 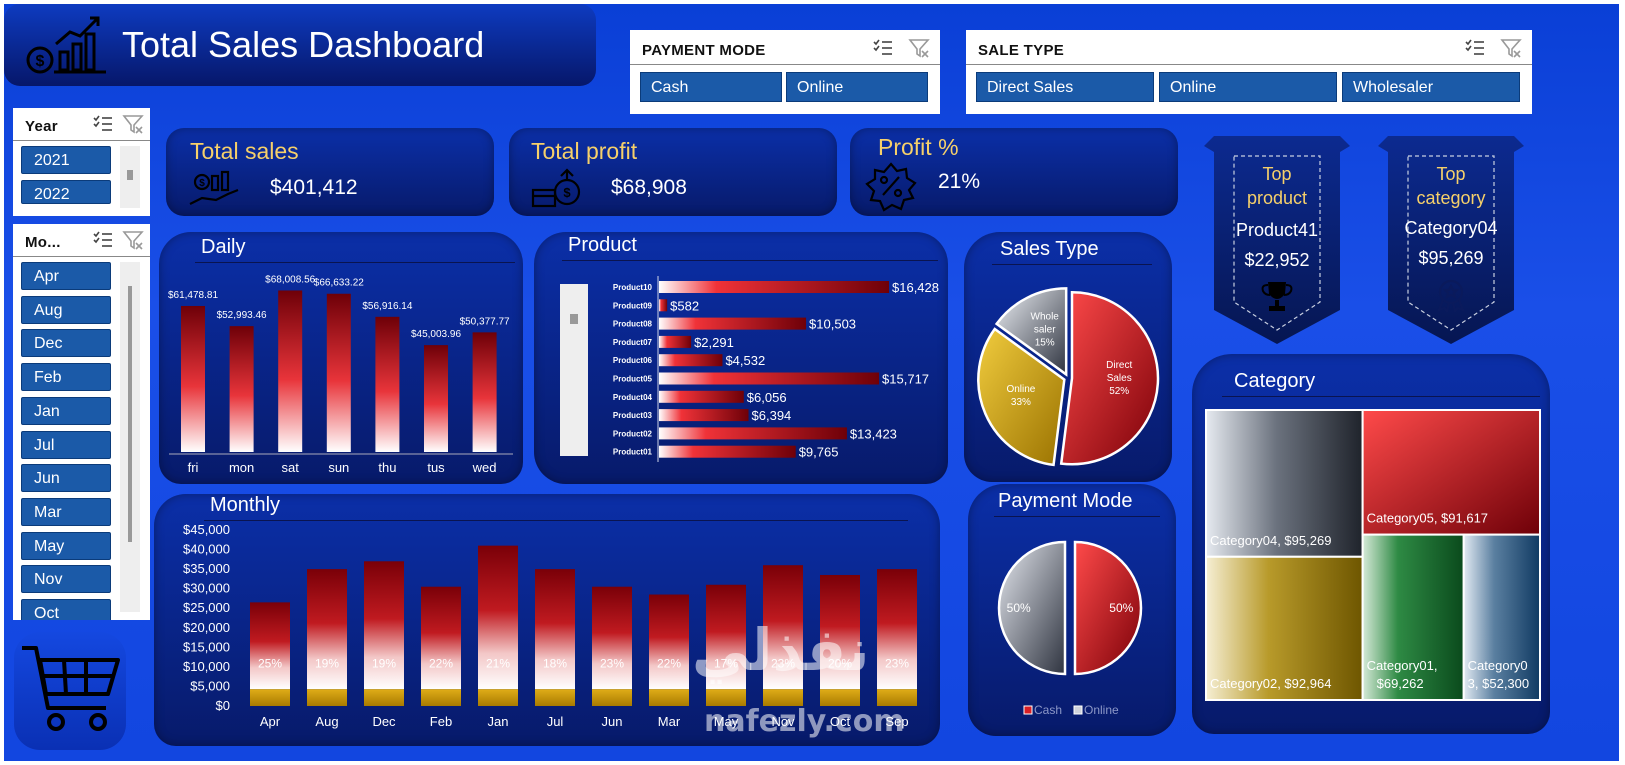 I want to click on sale-type-direct-sales-button: Direct Sales, so click(x=1065, y=87).